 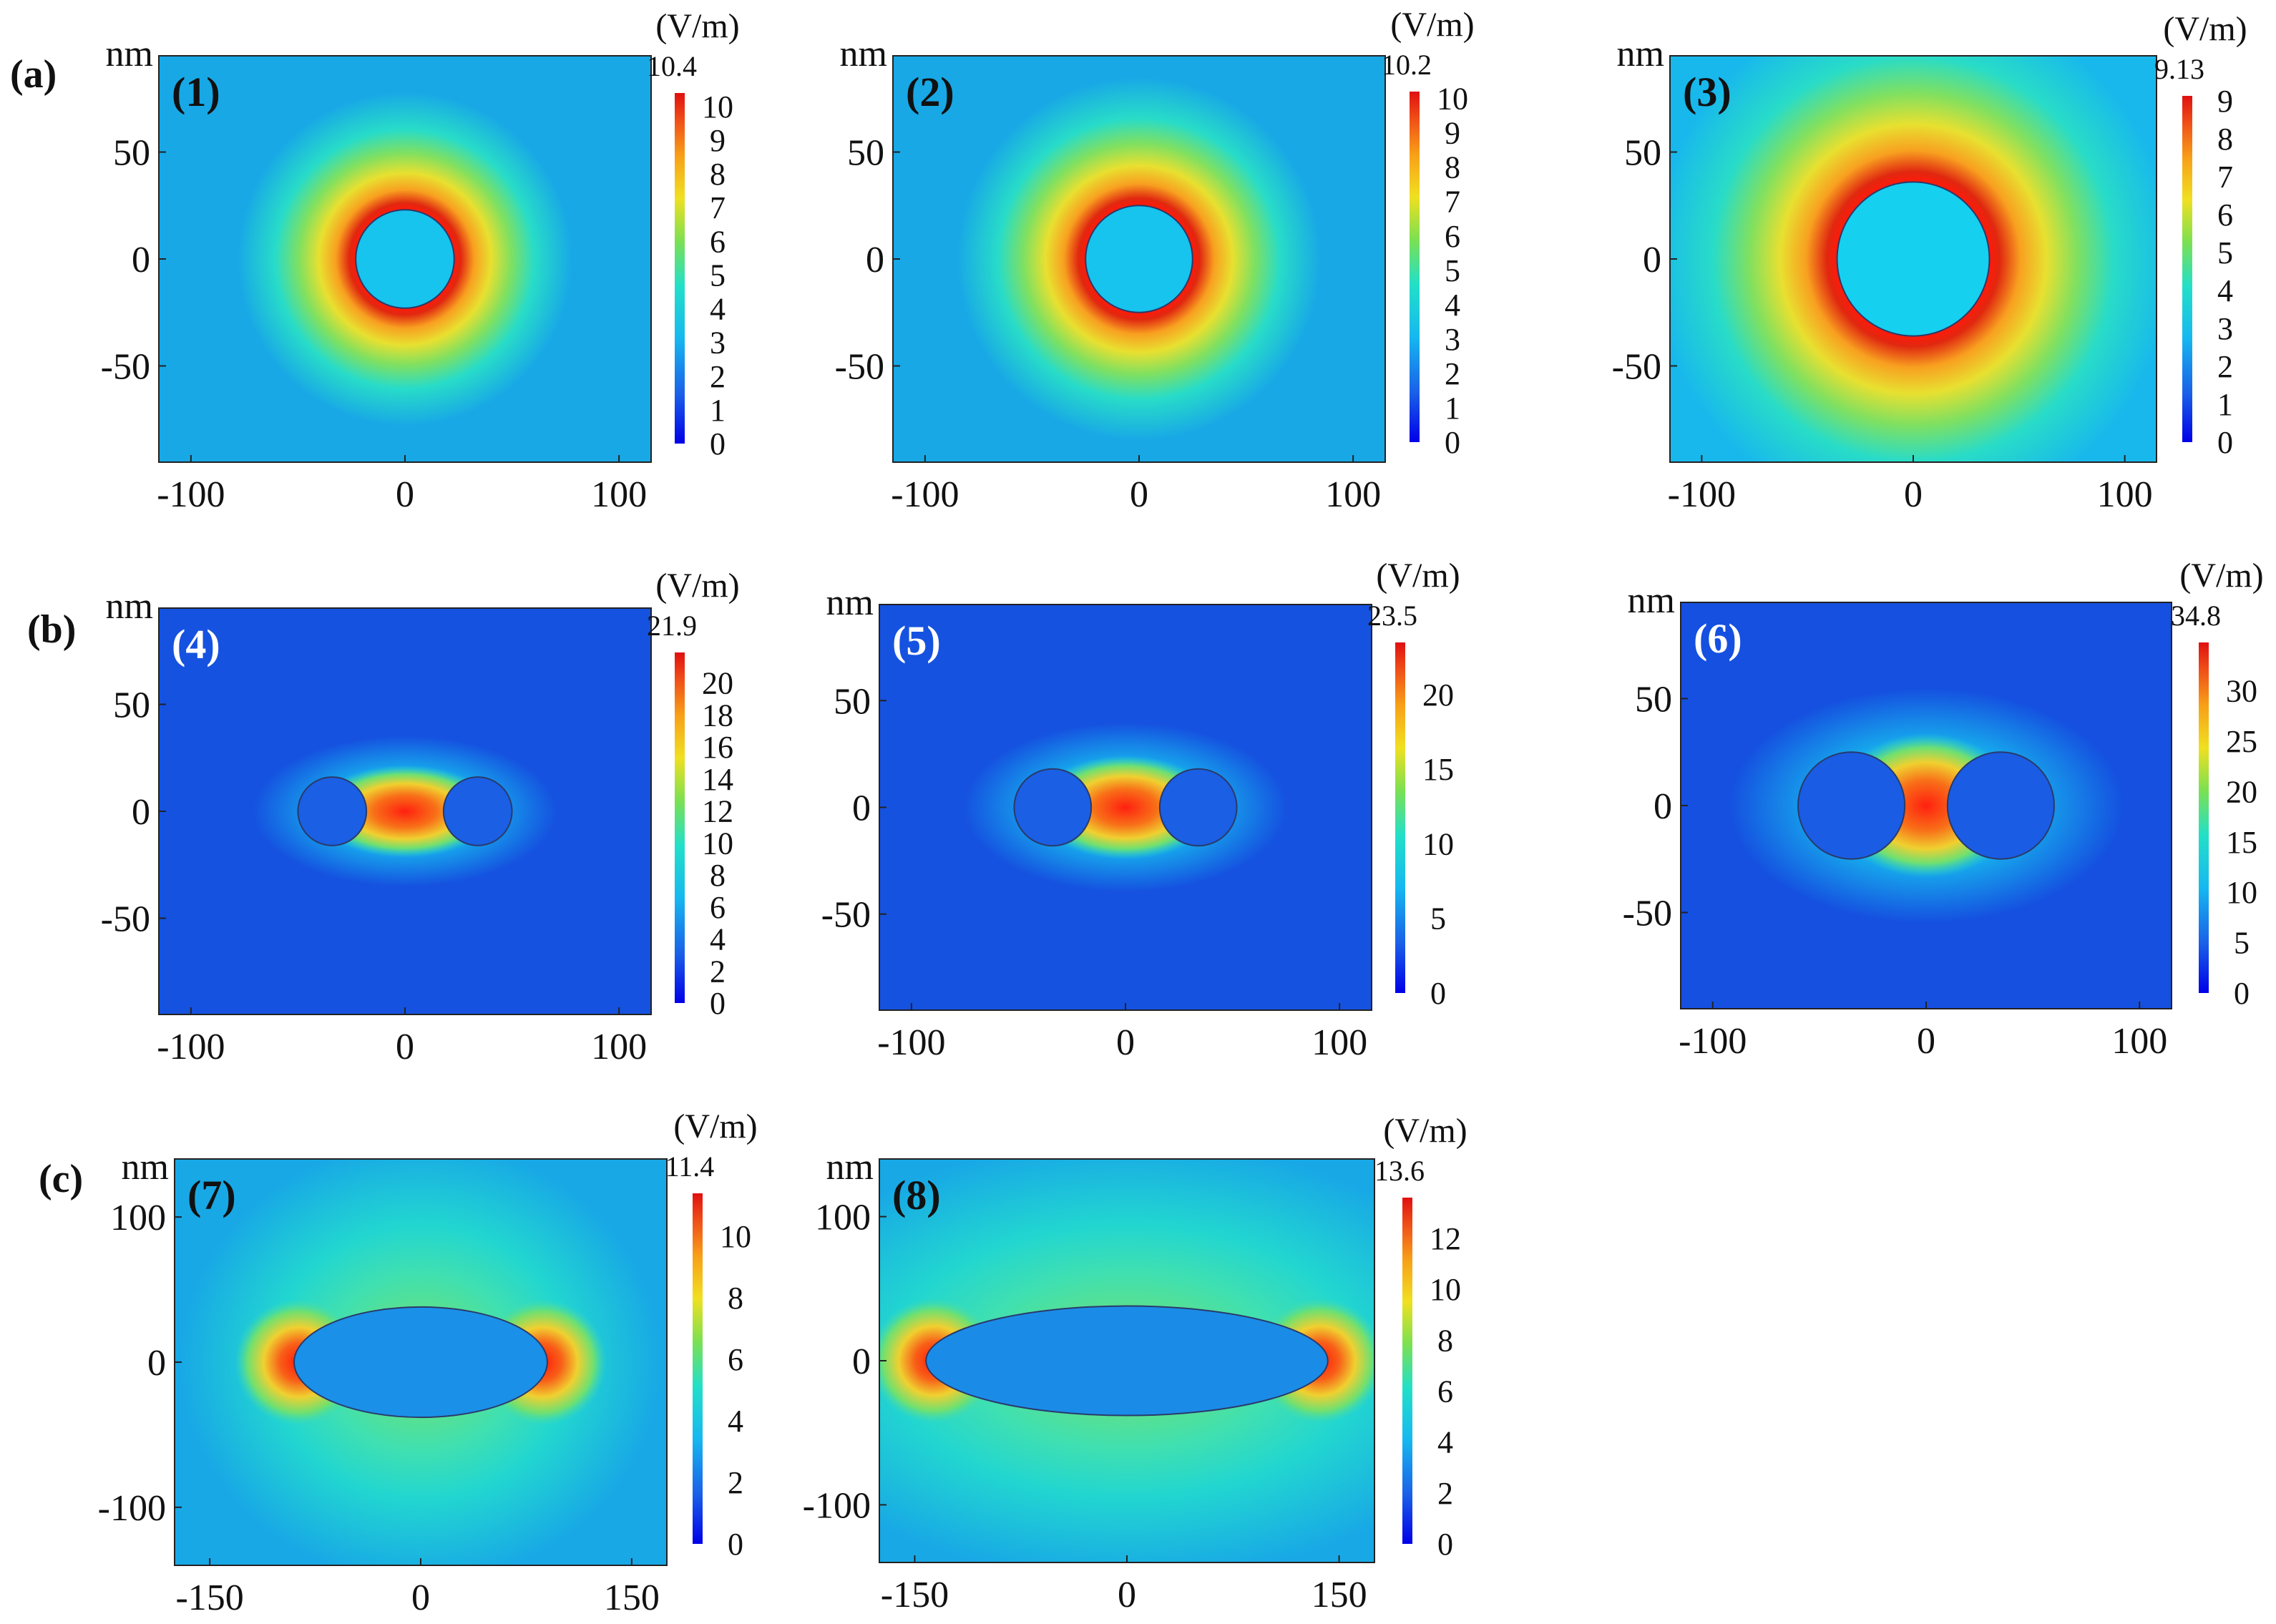 I want to click on colorbar-max-label: 34.8, so click(x=2196, y=616).